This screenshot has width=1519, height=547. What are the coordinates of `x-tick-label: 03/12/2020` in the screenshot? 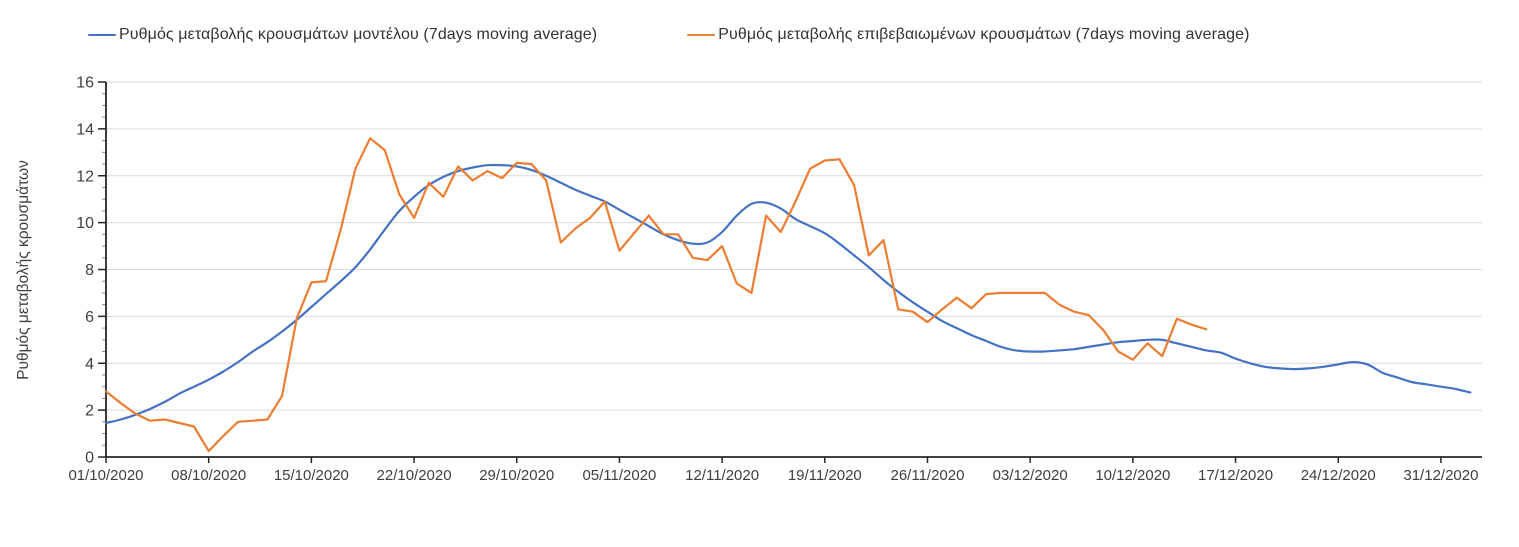 It's located at (1030, 475).